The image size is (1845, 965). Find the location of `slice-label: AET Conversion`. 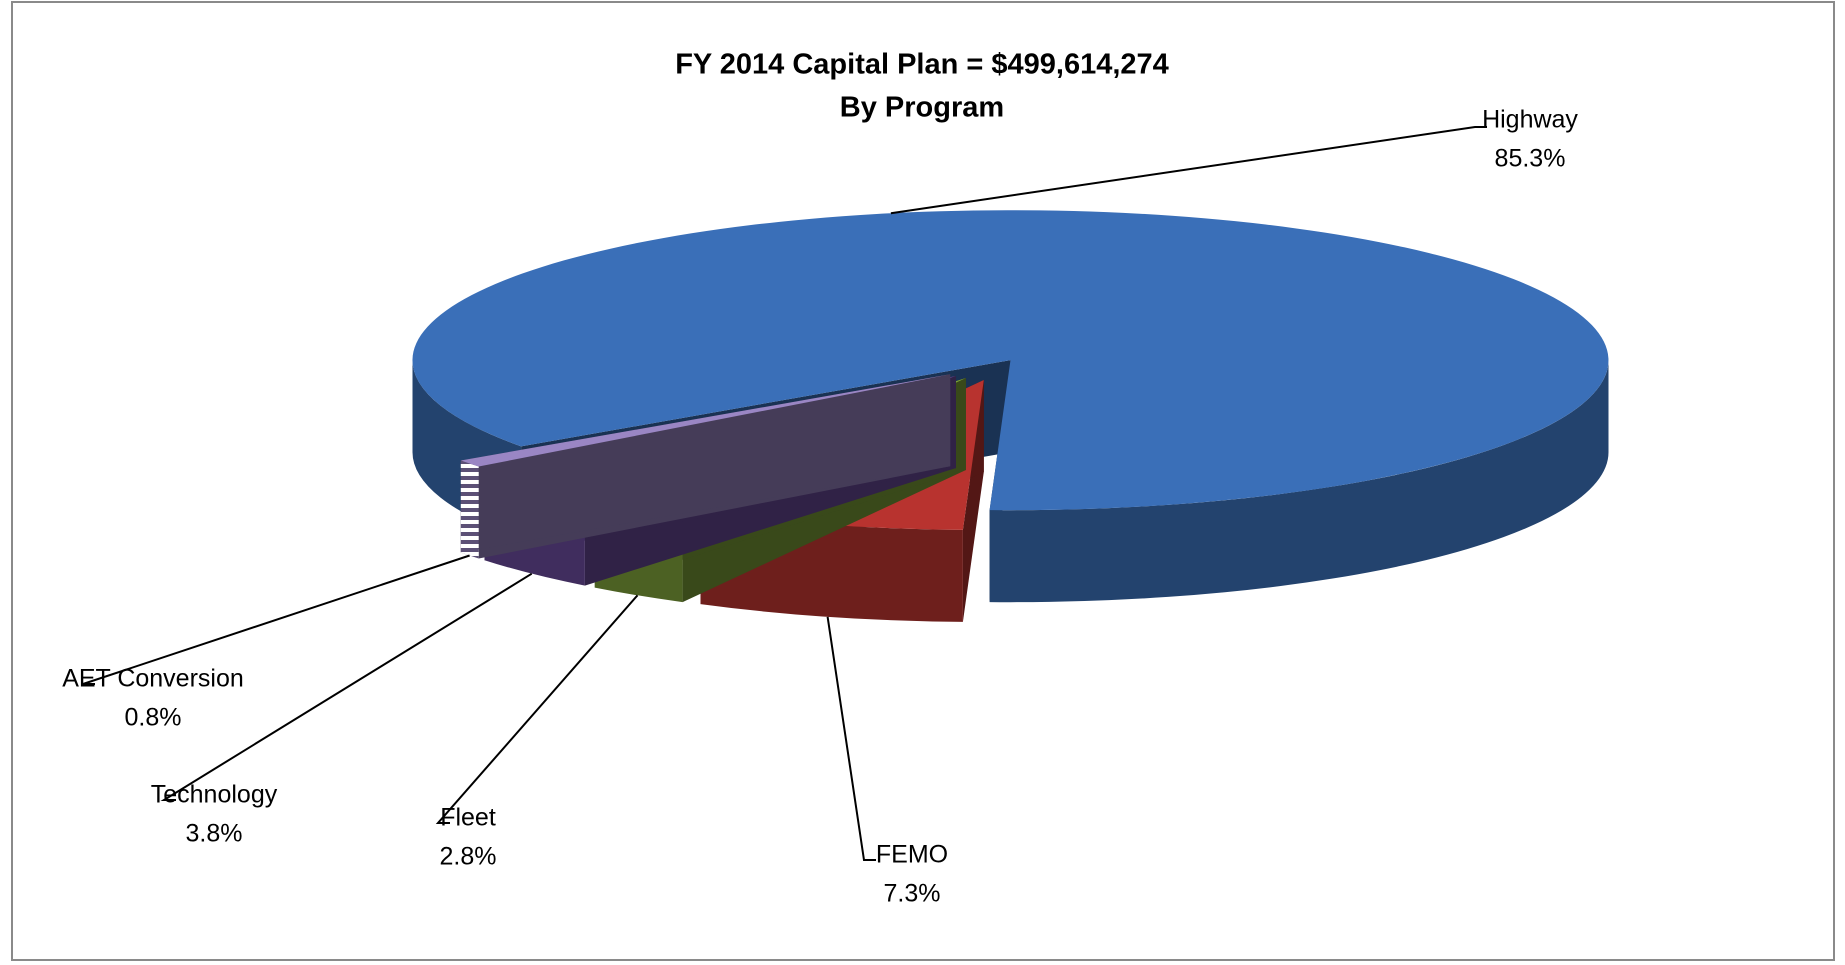

slice-label: AET Conversion is located at coordinates (153, 679).